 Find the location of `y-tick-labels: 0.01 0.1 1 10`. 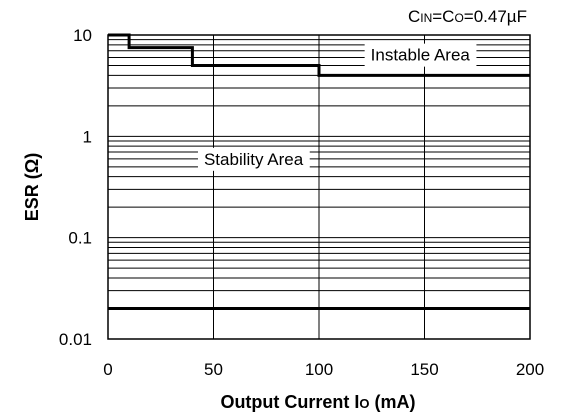

y-tick-labels: 0.01 0.1 1 10 is located at coordinates (75, 187).